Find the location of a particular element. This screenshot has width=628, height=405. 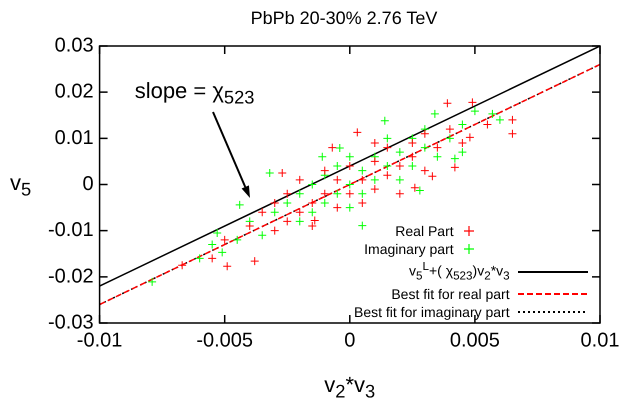

legend-label: Real Part is located at coordinates (424, 231).